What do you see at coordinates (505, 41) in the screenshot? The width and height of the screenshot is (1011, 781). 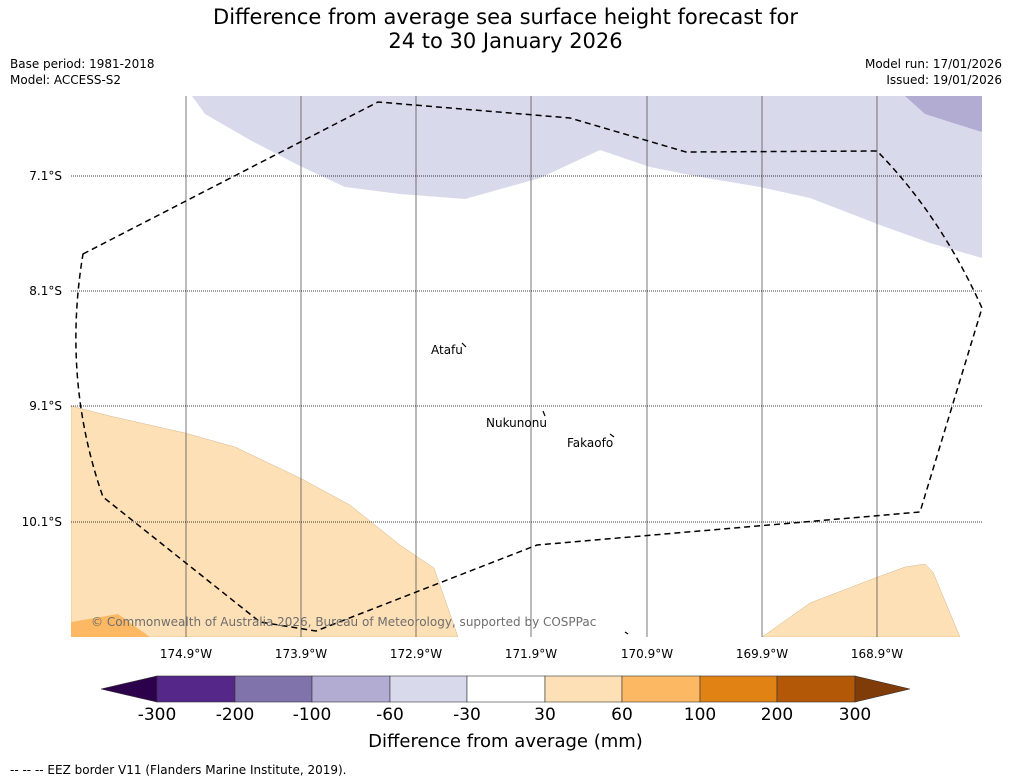 I see `title-line-2: 24 to 30 January 2026` at bounding box center [505, 41].